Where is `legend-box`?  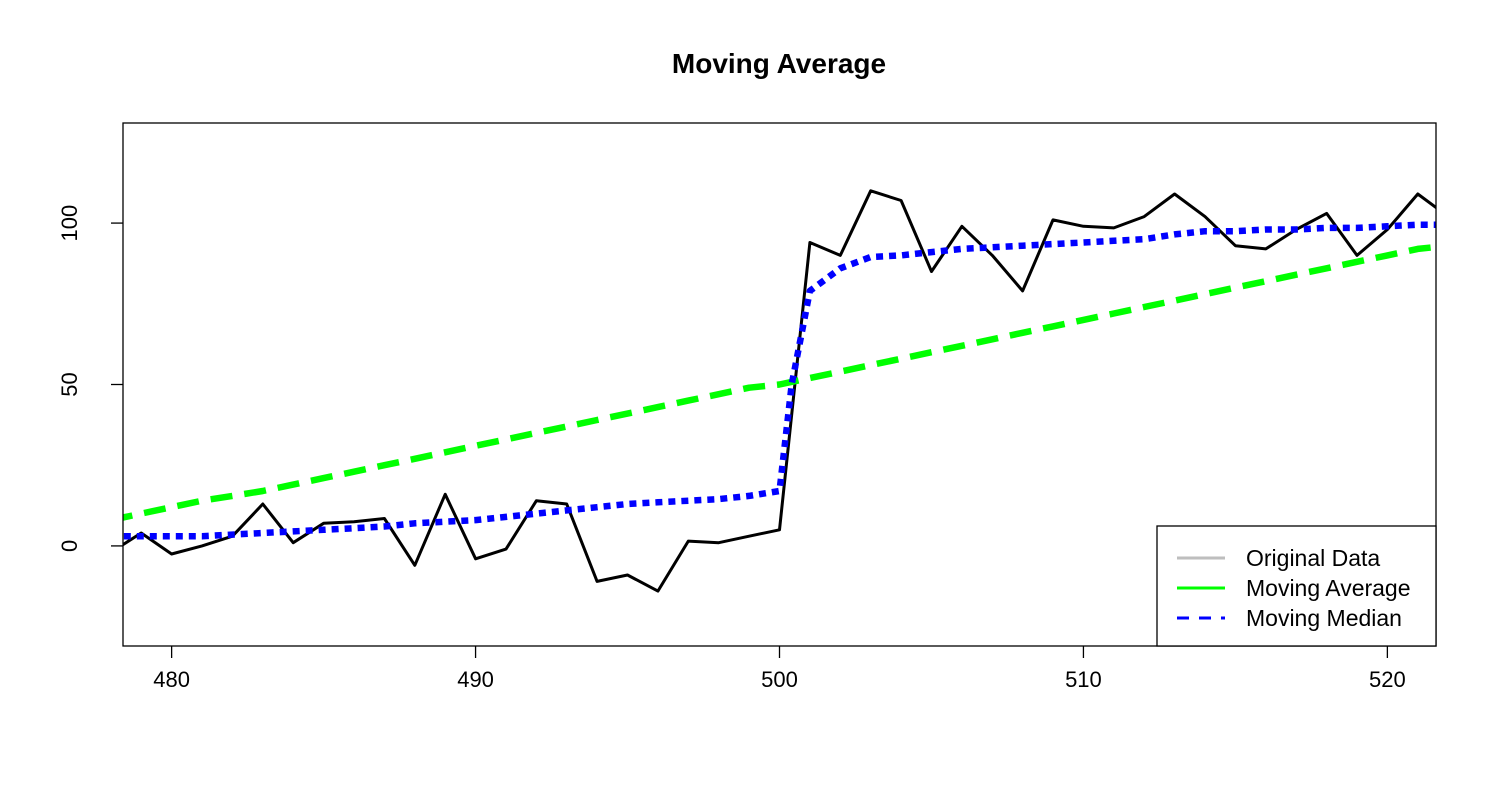 legend-box is located at coordinates (1296, 586).